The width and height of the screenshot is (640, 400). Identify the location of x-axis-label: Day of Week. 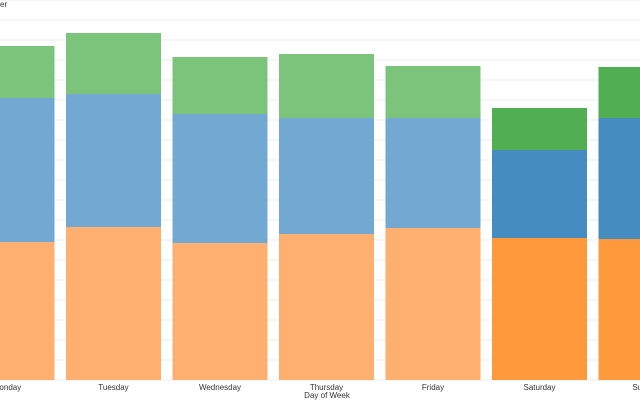
(327, 395).